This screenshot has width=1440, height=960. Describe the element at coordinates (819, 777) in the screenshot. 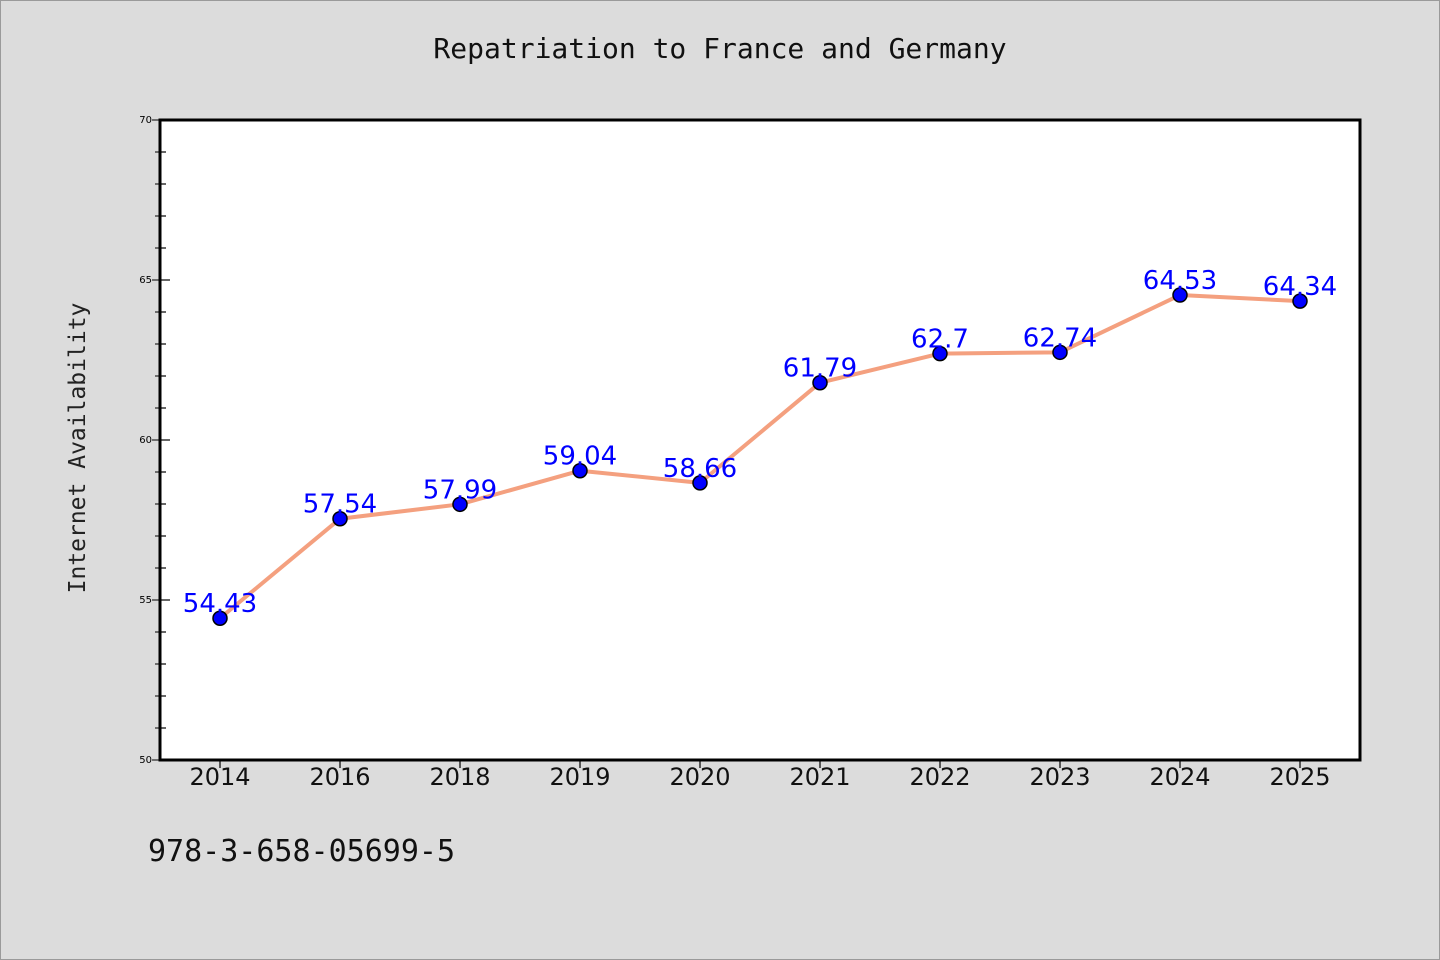

I see `x-tick-label: 2021` at that location.